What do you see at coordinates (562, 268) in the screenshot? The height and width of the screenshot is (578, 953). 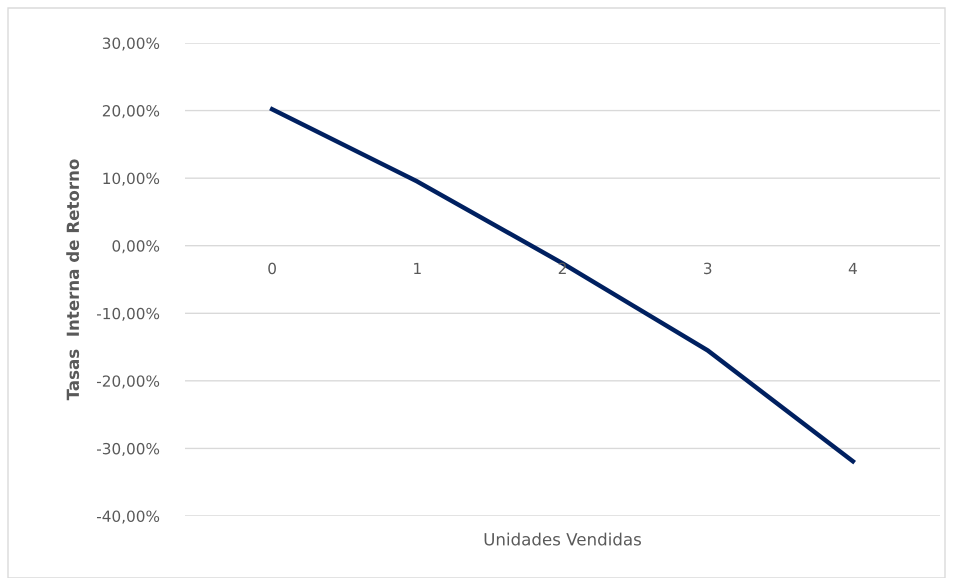 I see `x-tick-label: 2` at bounding box center [562, 268].